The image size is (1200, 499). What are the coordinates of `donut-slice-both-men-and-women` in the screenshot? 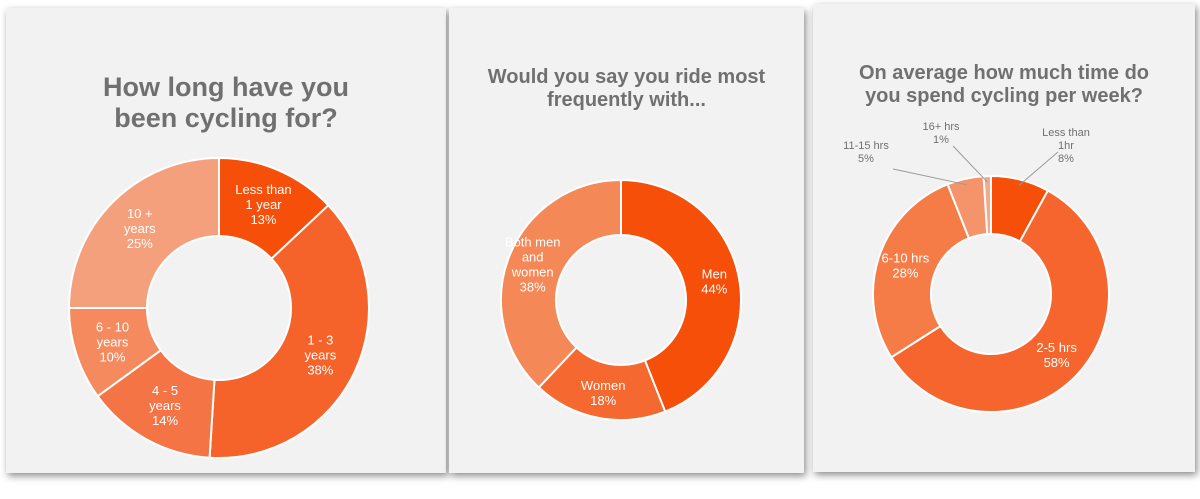 It's located at (561, 283).